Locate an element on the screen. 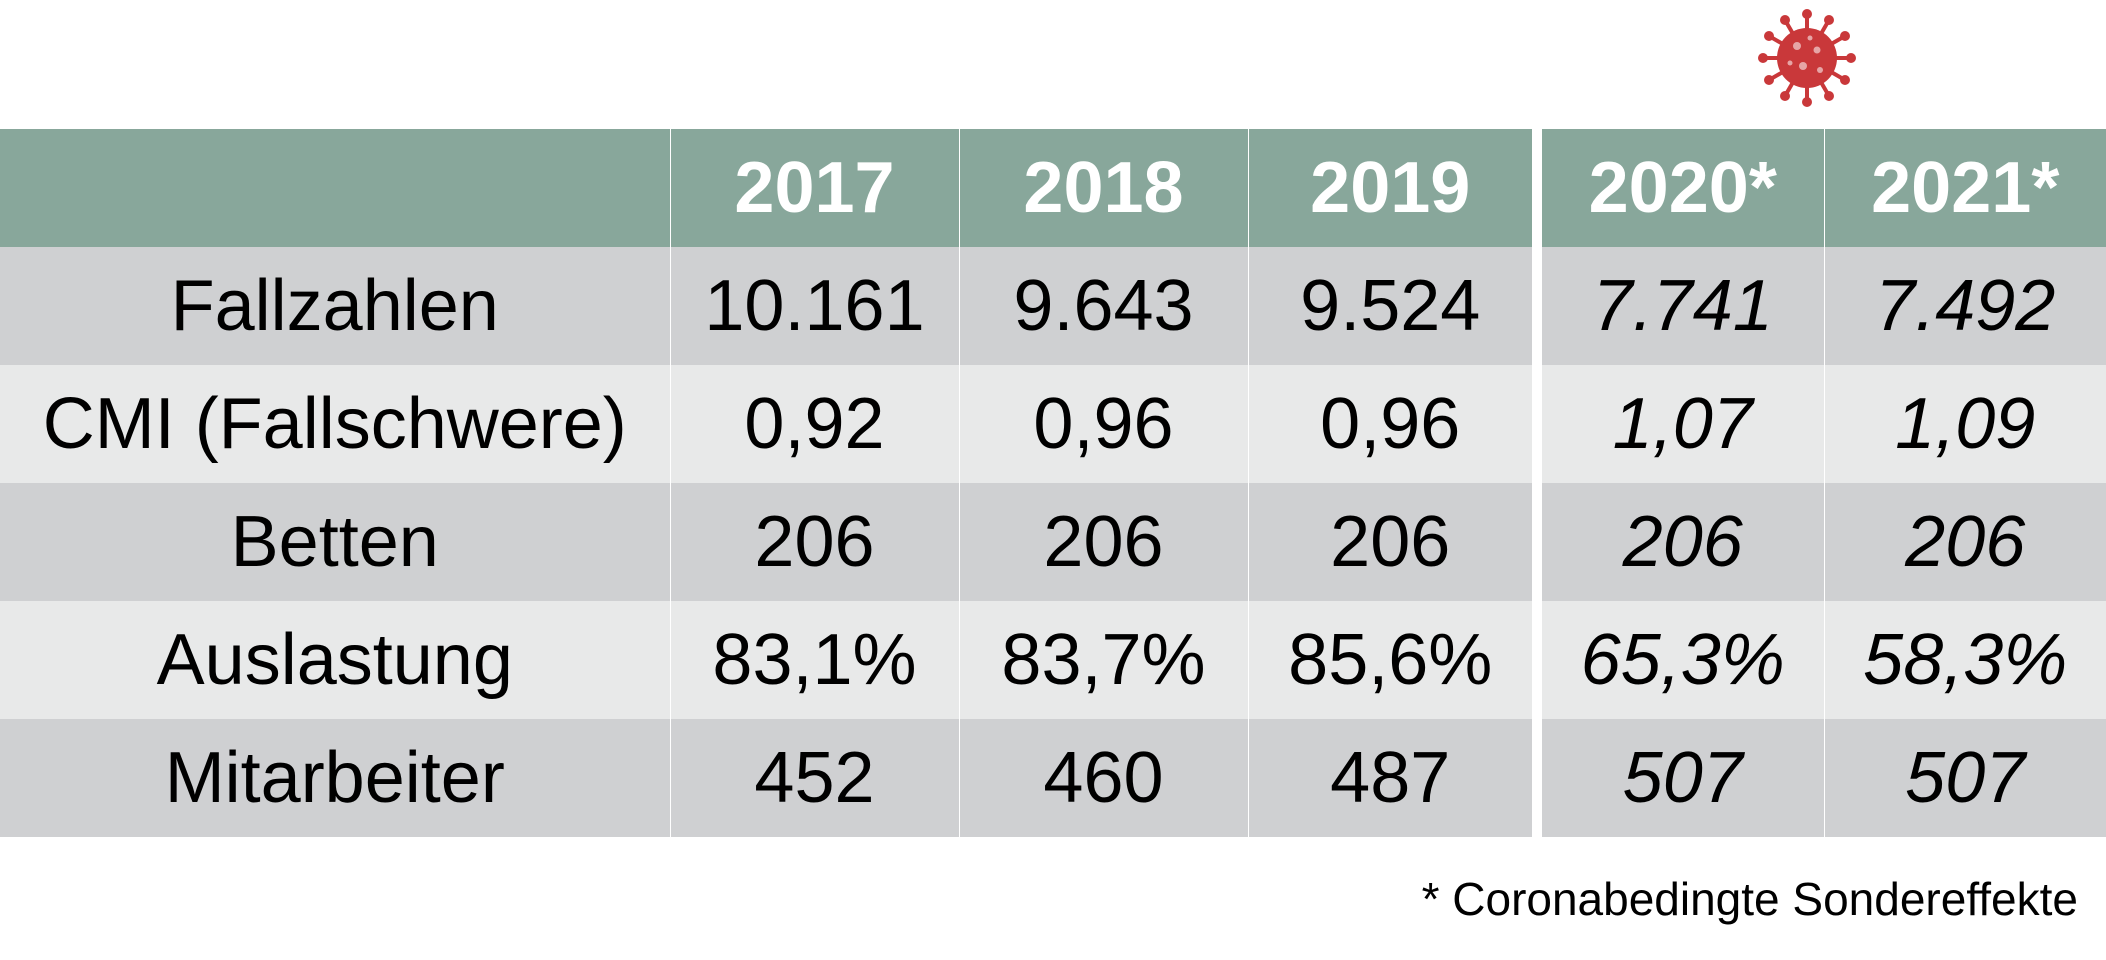  table-cell: 487 is located at coordinates (1392, 778).